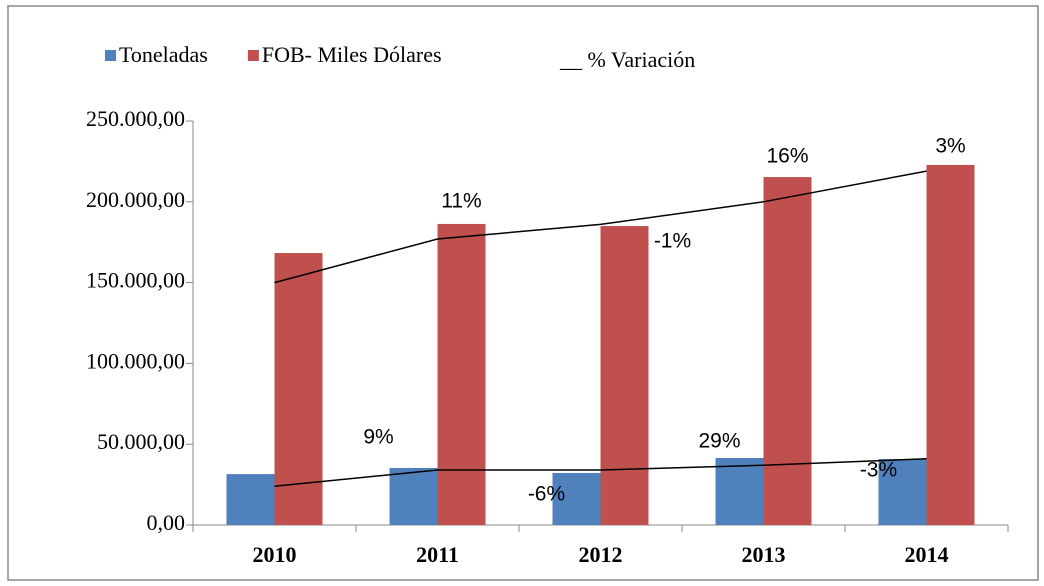 The width and height of the screenshot is (1044, 586). What do you see at coordinates (787, 156) in the screenshot?
I see `variation-label: 16%` at bounding box center [787, 156].